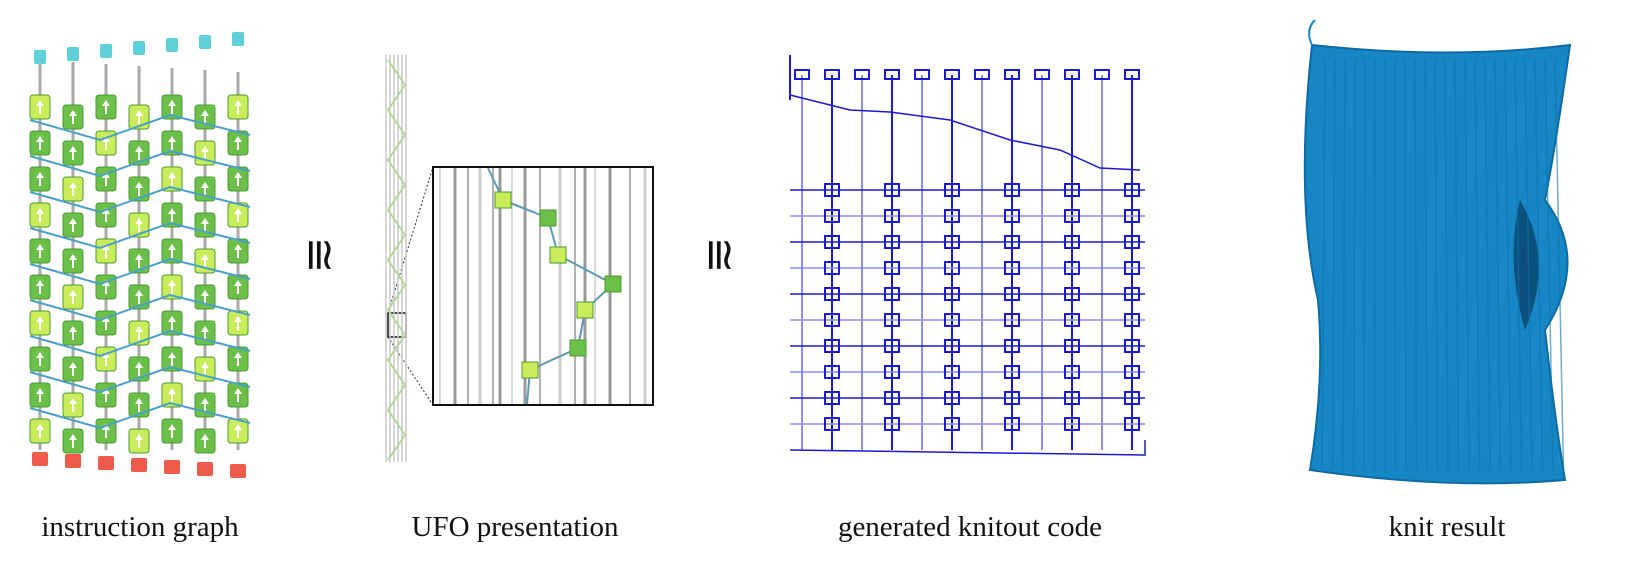 Image resolution: width=1641 pixels, height=567 pixels. I want to click on knitout-yarn, so click(965, 132).